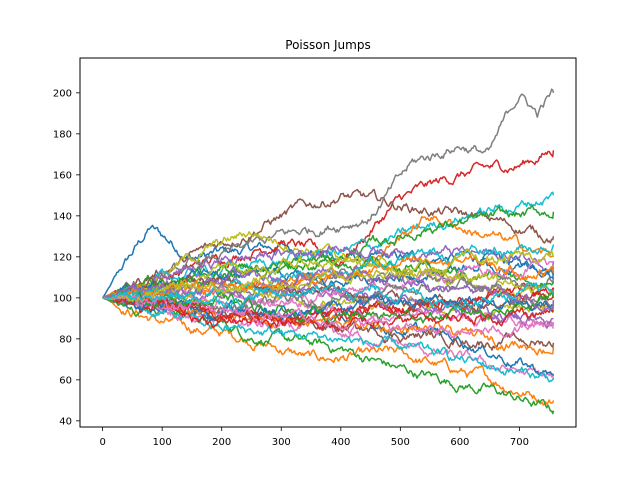  Describe the element at coordinates (62, 216) in the screenshot. I see `y-tick-label: 140` at that location.